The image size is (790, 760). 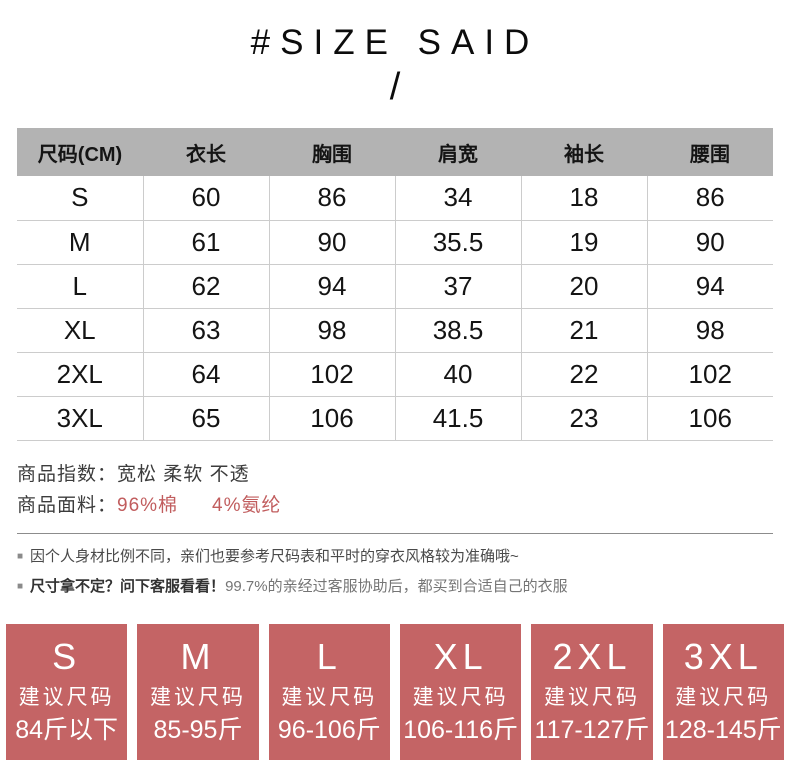 What do you see at coordinates (206, 152) in the screenshot?
I see `header-cell-length: 衣长` at bounding box center [206, 152].